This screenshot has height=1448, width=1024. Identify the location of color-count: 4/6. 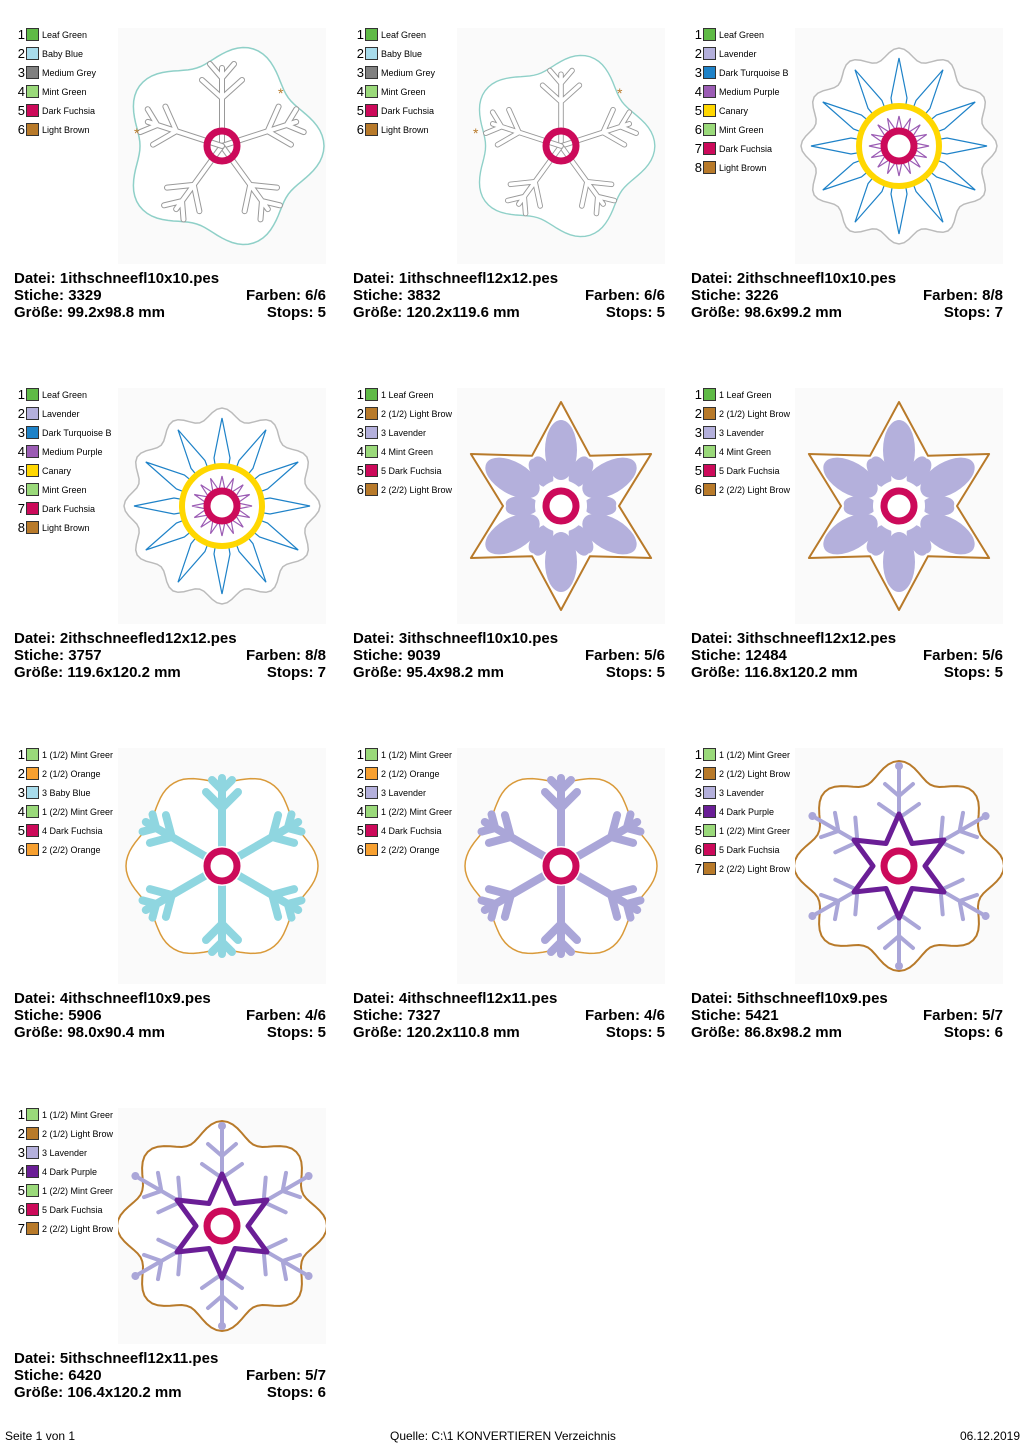
(315, 1015).